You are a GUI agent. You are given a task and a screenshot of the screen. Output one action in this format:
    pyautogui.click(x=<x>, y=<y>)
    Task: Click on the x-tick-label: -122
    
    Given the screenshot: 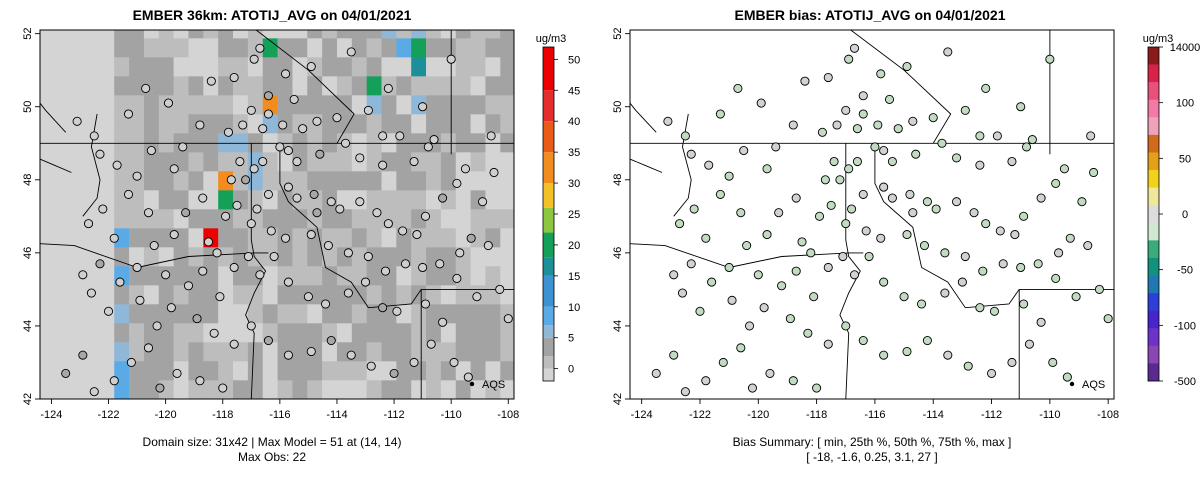 What is the action you would take?
    pyautogui.click(x=109, y=415)
    